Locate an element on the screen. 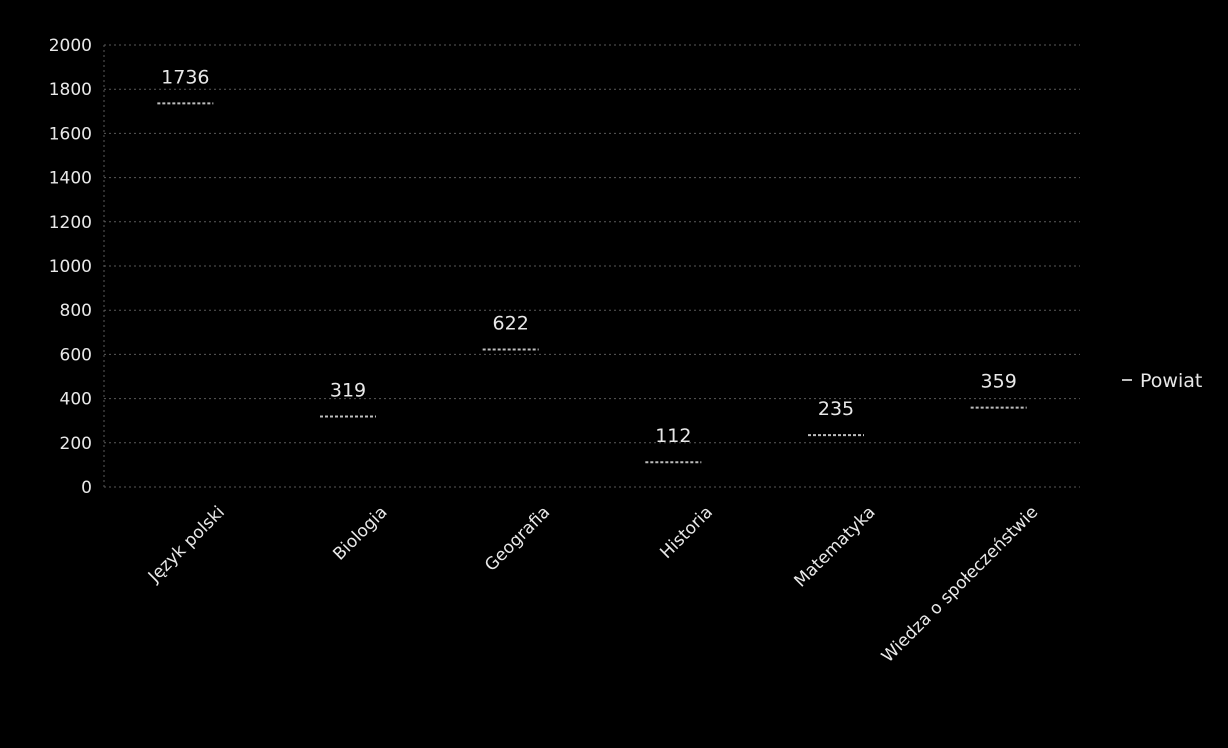 The height and width of the screenshot is (748, 1228). y-tick-label: 1400 is located at coordinates (70, 179).